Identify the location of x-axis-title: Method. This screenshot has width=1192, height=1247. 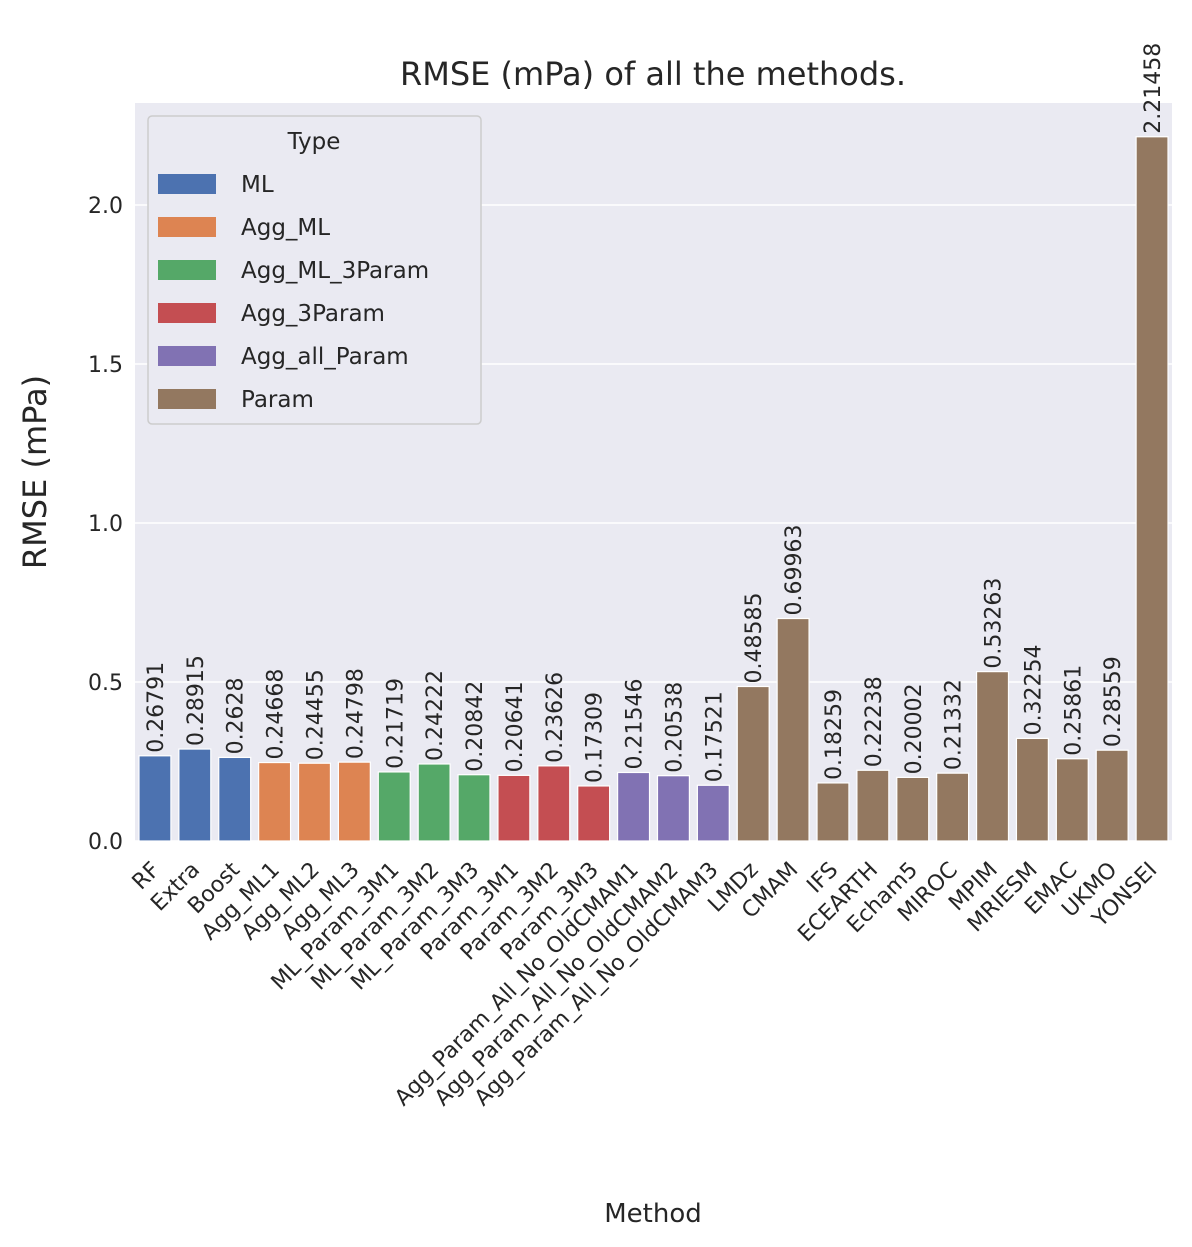
(653, 1214).